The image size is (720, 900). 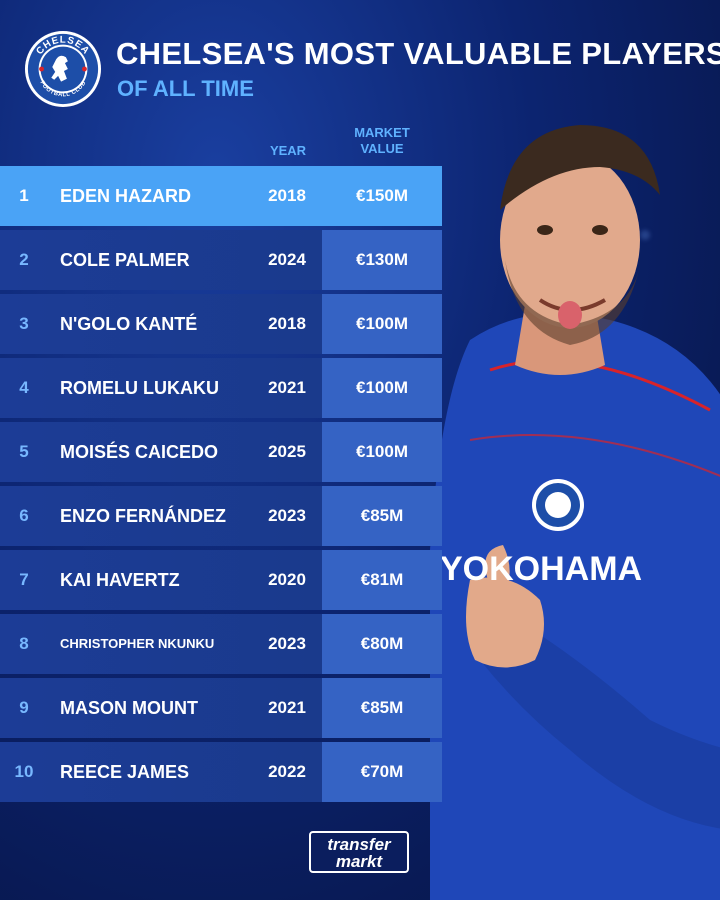 I want to click on player-name: KAI HAVERTZ, so click(x=120, y=580).